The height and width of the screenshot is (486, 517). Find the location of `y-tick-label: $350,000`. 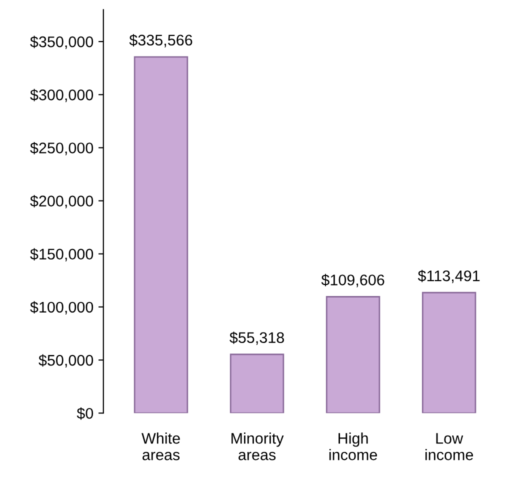

y-tick-label: $350,000 is located at coordinates (62, 43).